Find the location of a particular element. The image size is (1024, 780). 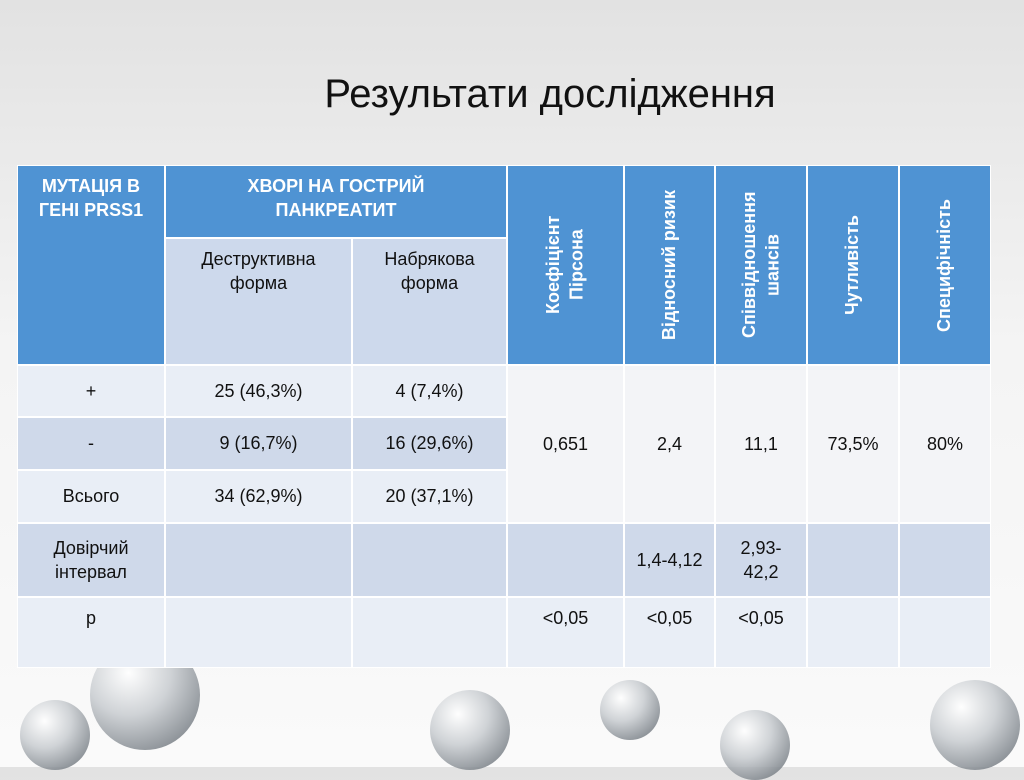

cell: 80% is located at coordinates (945, 444).